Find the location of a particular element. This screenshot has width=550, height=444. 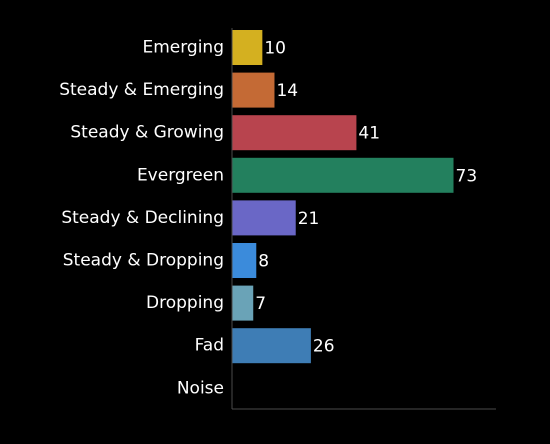

value-label-evergreen: 73 is located at coordinates (467, 176).